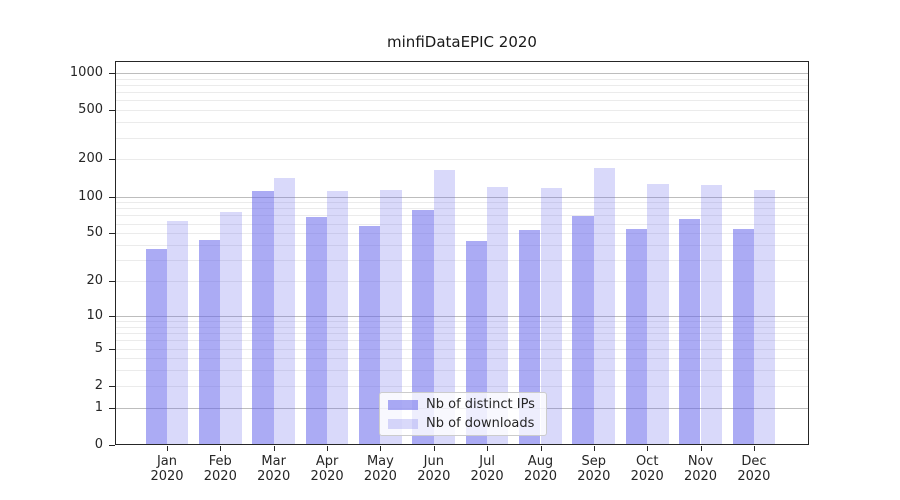  What do you see at coordinates (167, 461) in the screenshot?
I see `x-tick-month: Jan` at bounding box center [167, 461].